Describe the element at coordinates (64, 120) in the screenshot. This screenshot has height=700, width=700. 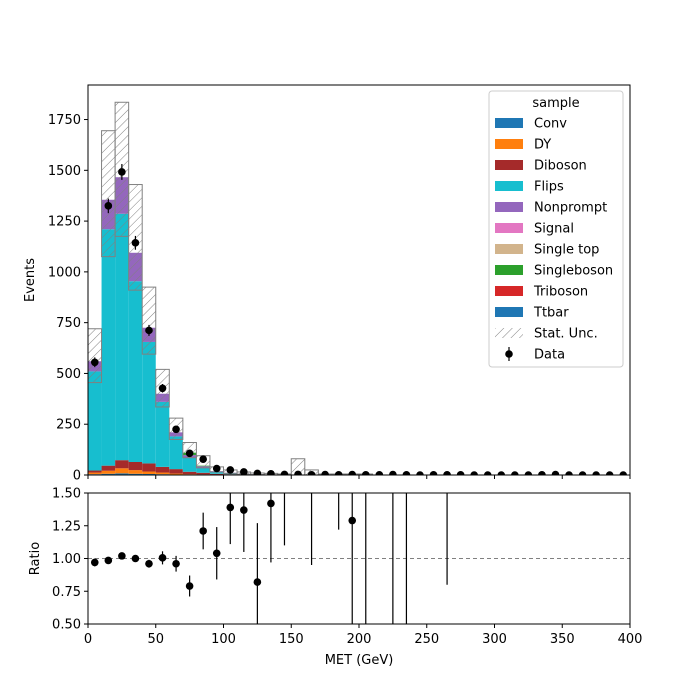
I see `y-tick-label: 1750` at that location.